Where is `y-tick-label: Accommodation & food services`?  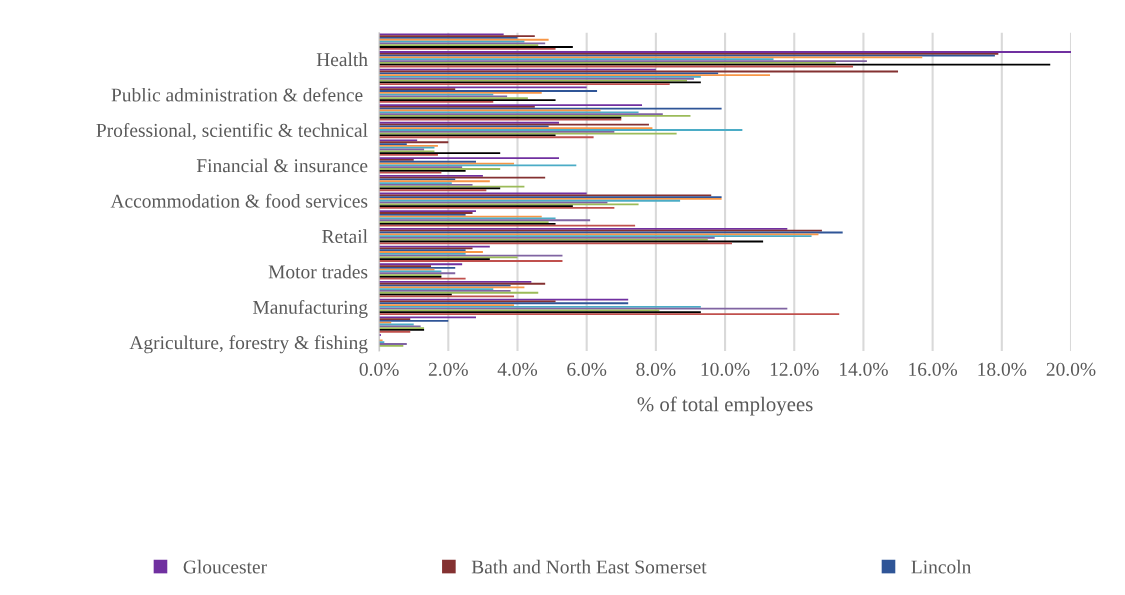 y-tick-label: Accommodation & food services is located at coordinates (239, 200).